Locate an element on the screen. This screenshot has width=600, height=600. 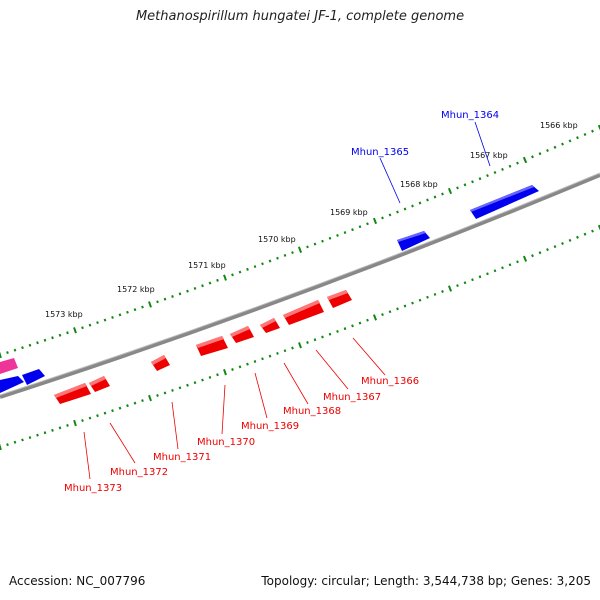
gene-label: Mhun_1366 is located at coordinates (390, 381).